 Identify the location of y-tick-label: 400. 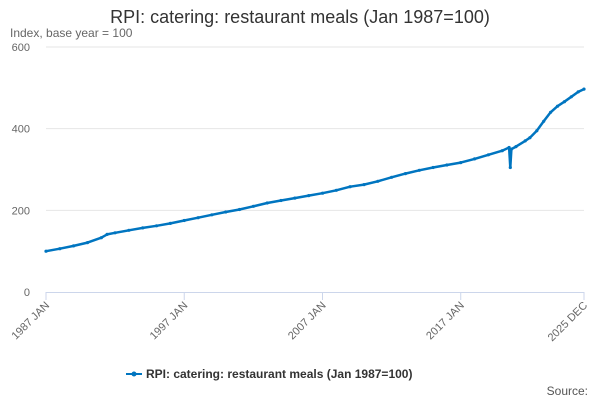
(21, 130).